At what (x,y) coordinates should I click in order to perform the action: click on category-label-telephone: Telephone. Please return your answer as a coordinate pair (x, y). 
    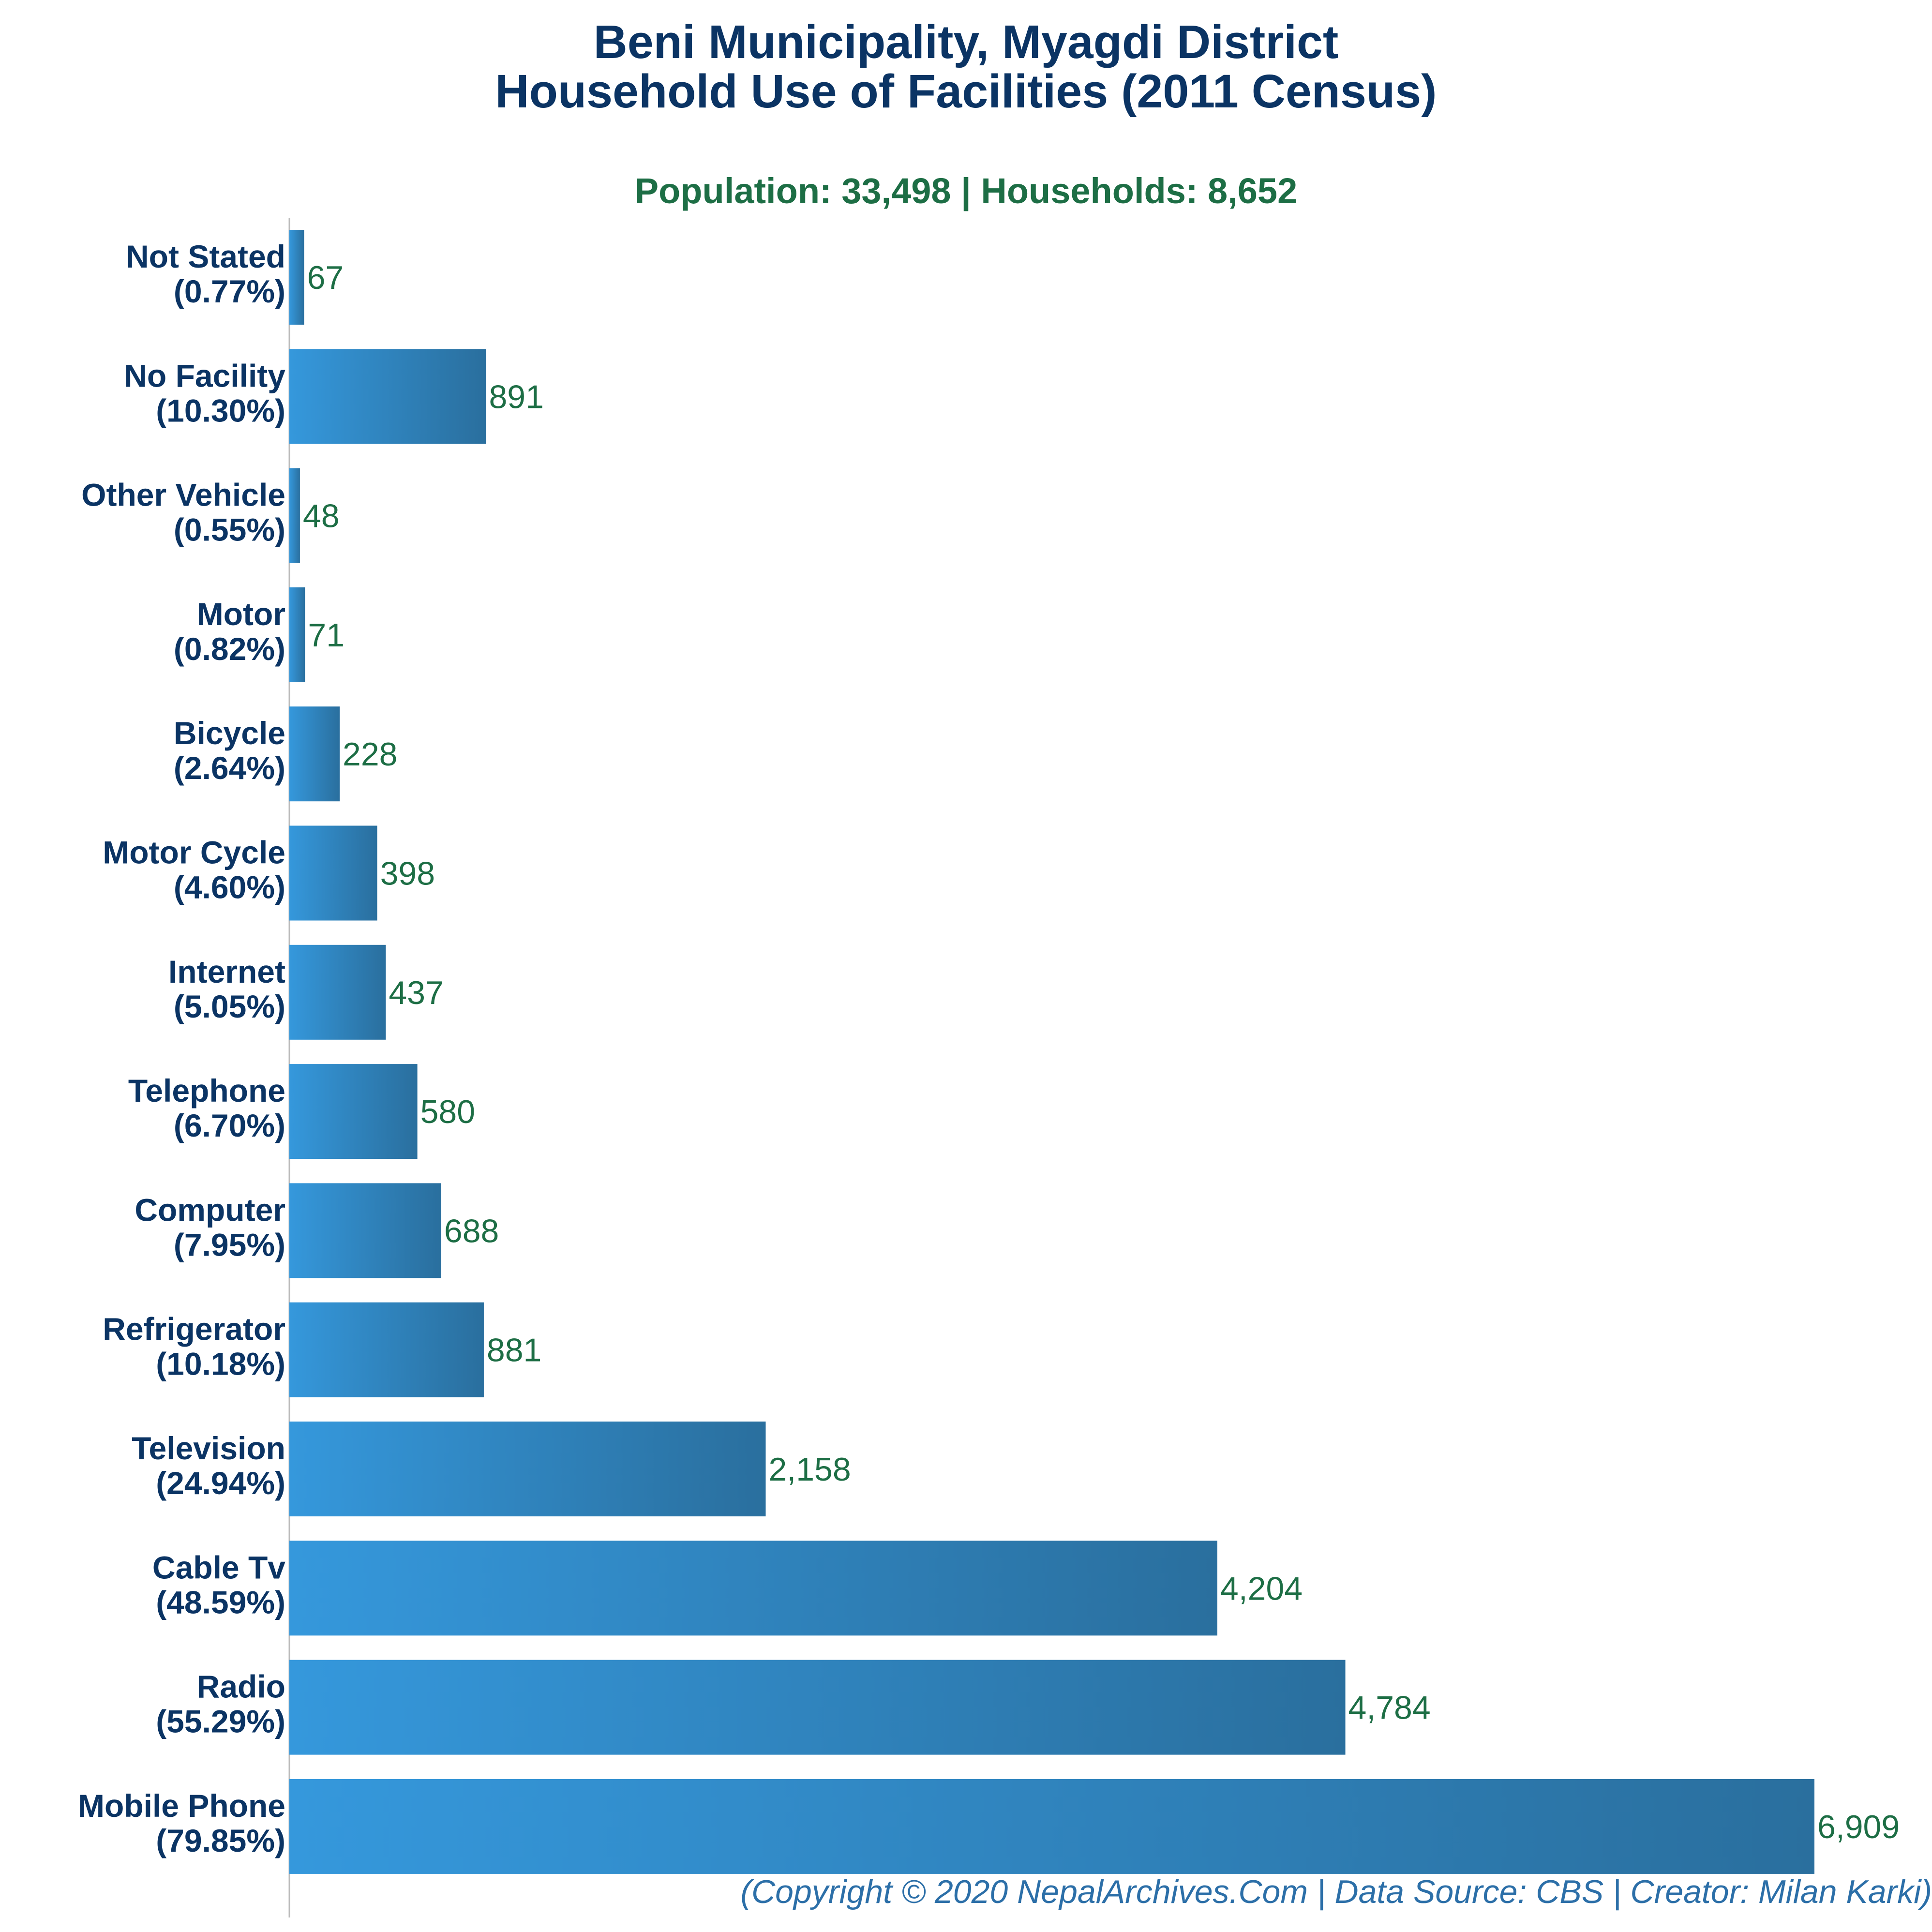
    Looking at the image, I should click on (206, 1090).